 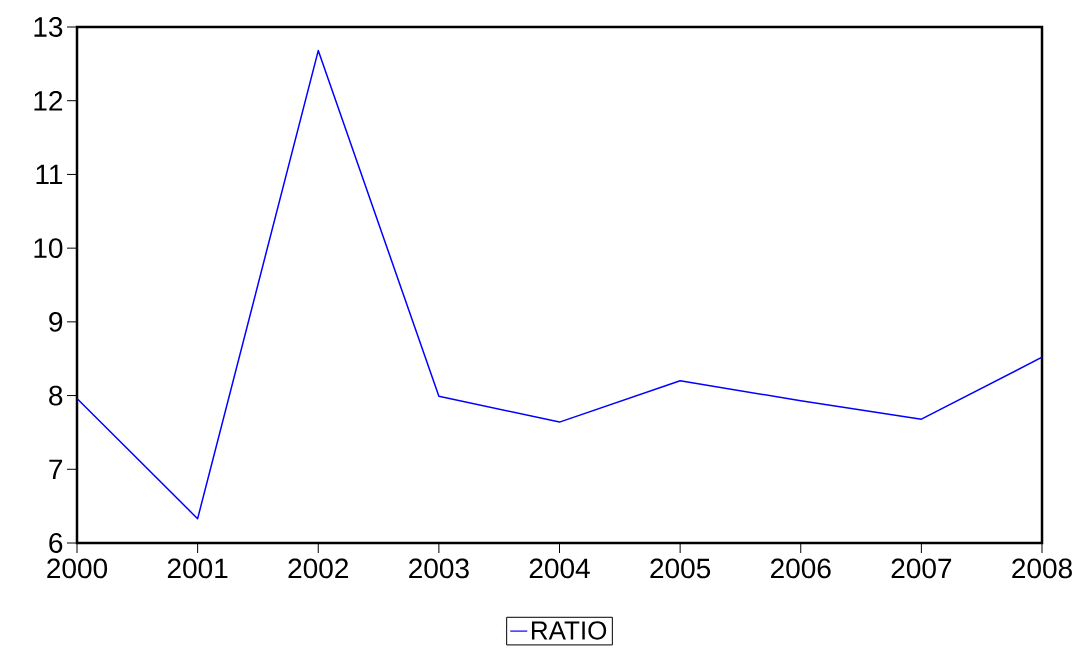 What do you see at coordinates (56, 321) in the screenshot?
I see `y-tick-label: 9` at bounding box center [56, 321].